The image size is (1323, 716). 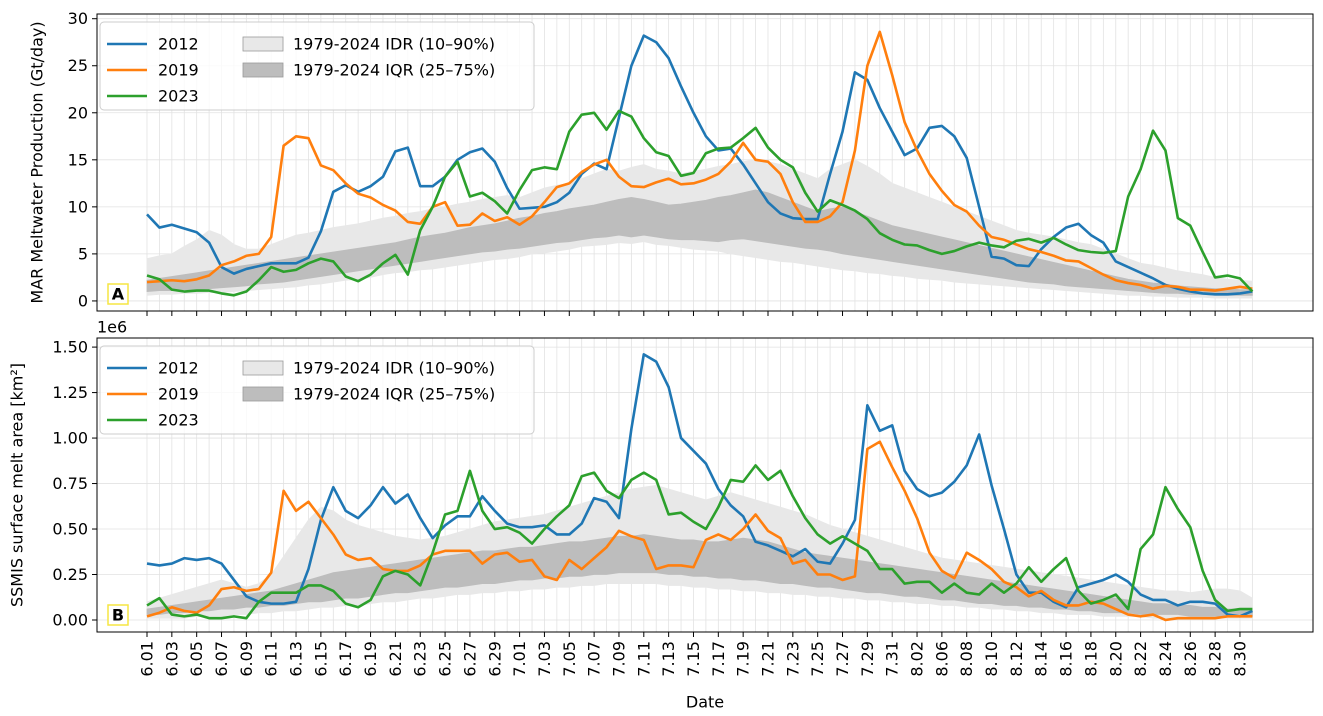 What do you see at coordinates (70, 438) in the screenshot?
I see `y-tick-label: 1.00` at bounding box center [70, 438].